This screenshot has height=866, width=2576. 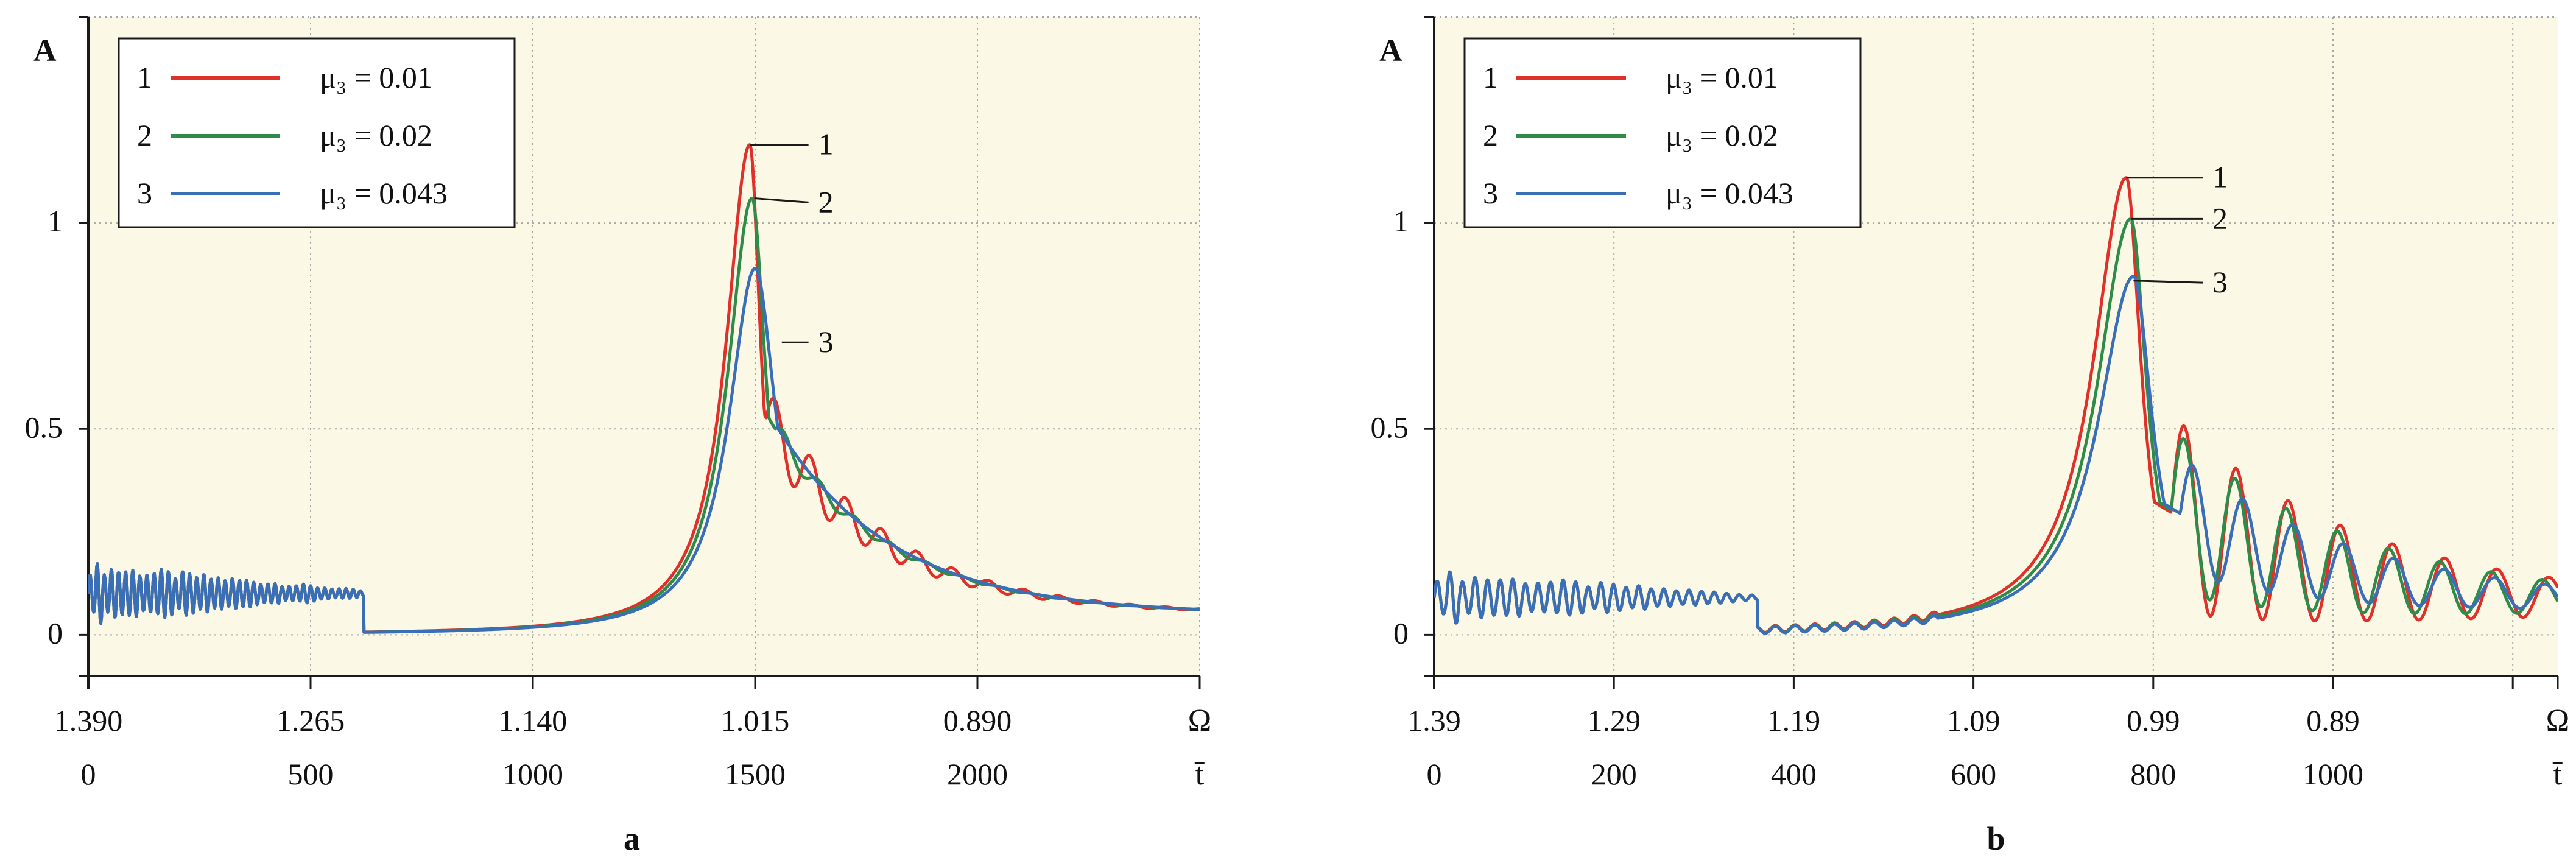 I want to click on omega-tick-label: 1.19, so click(x=1794, y=720).